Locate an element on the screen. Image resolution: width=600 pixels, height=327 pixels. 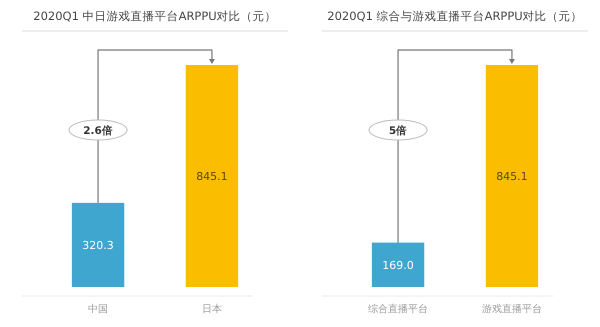
data-label: 169.0 is located at coordinates (398, 265).